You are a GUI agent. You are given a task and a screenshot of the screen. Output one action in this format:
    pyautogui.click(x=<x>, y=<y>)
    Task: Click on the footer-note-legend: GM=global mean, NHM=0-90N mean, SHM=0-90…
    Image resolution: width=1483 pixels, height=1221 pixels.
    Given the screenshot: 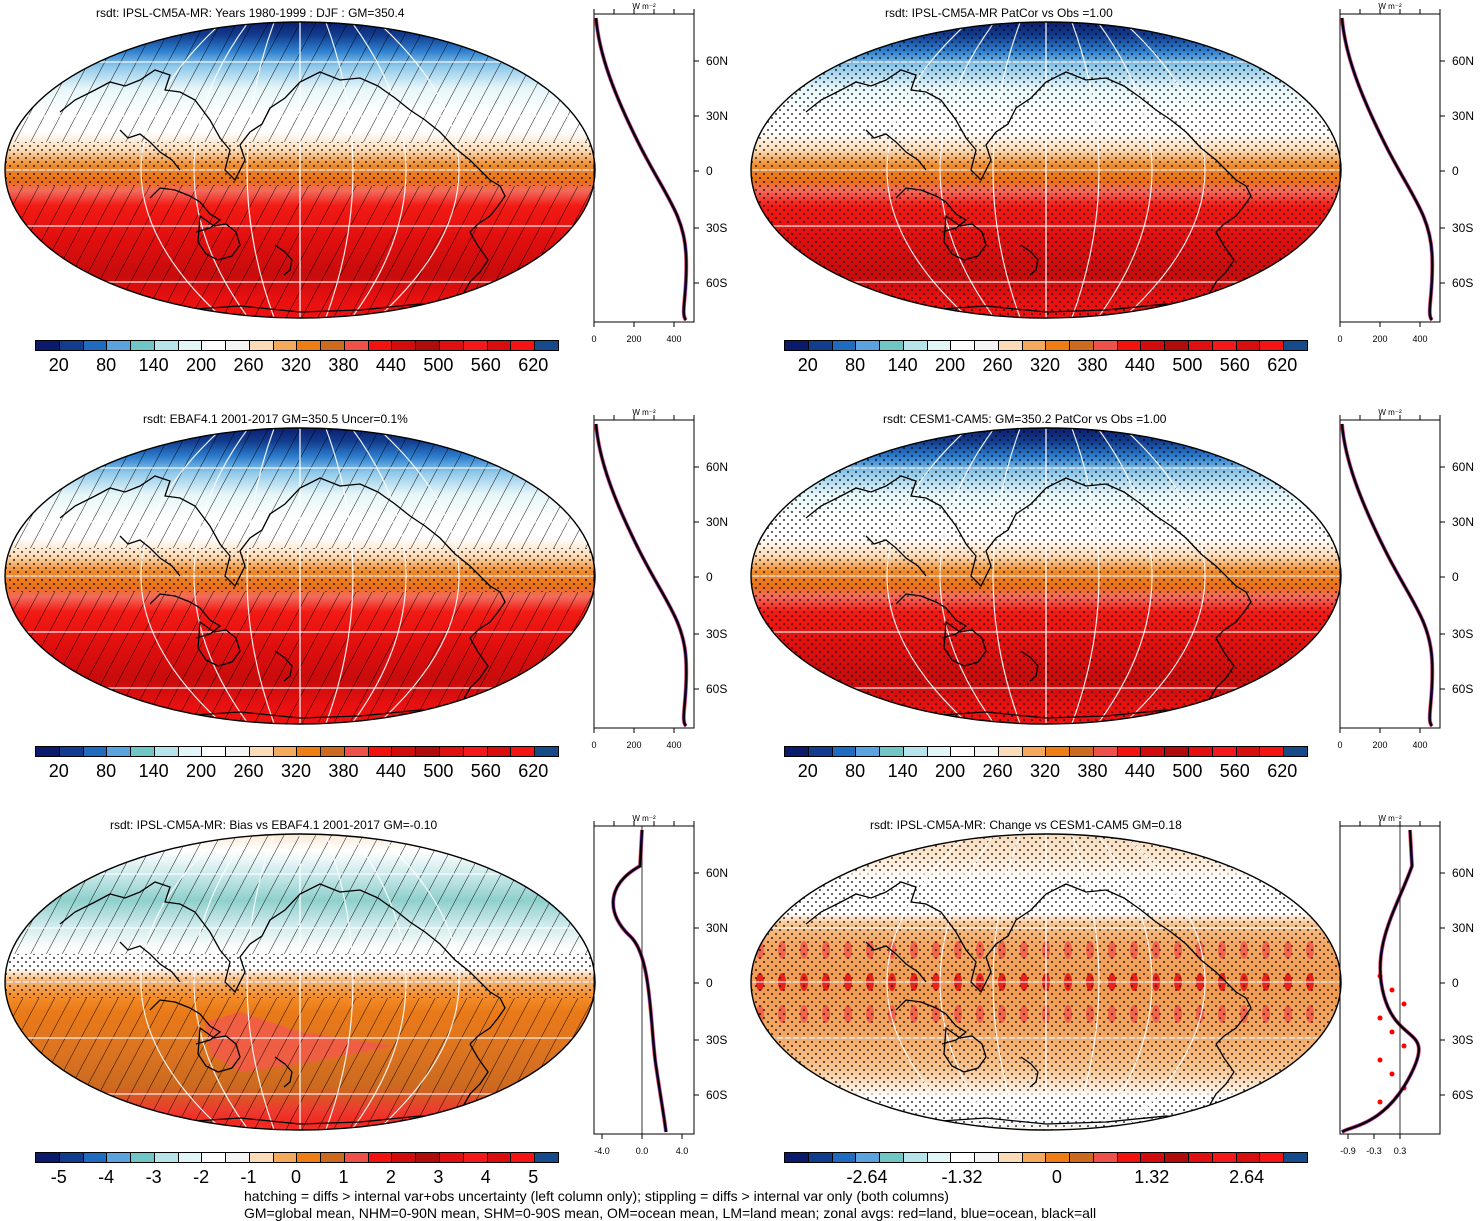 What is the action you would take?
    pyautogui.click(x=670, y=1213)
    